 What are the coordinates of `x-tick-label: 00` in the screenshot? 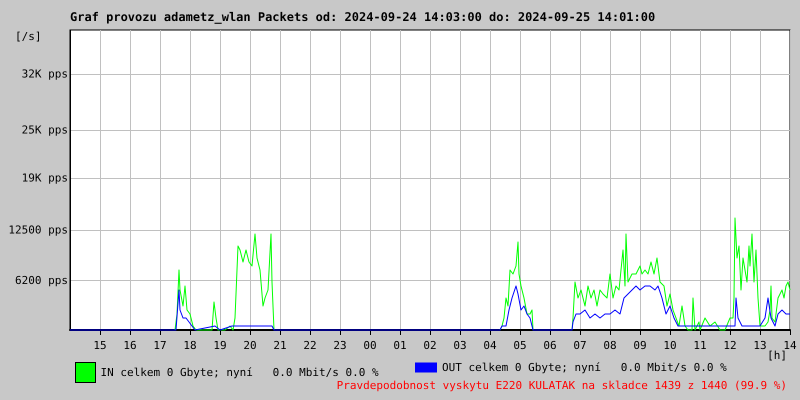 It's located at (370, 345).